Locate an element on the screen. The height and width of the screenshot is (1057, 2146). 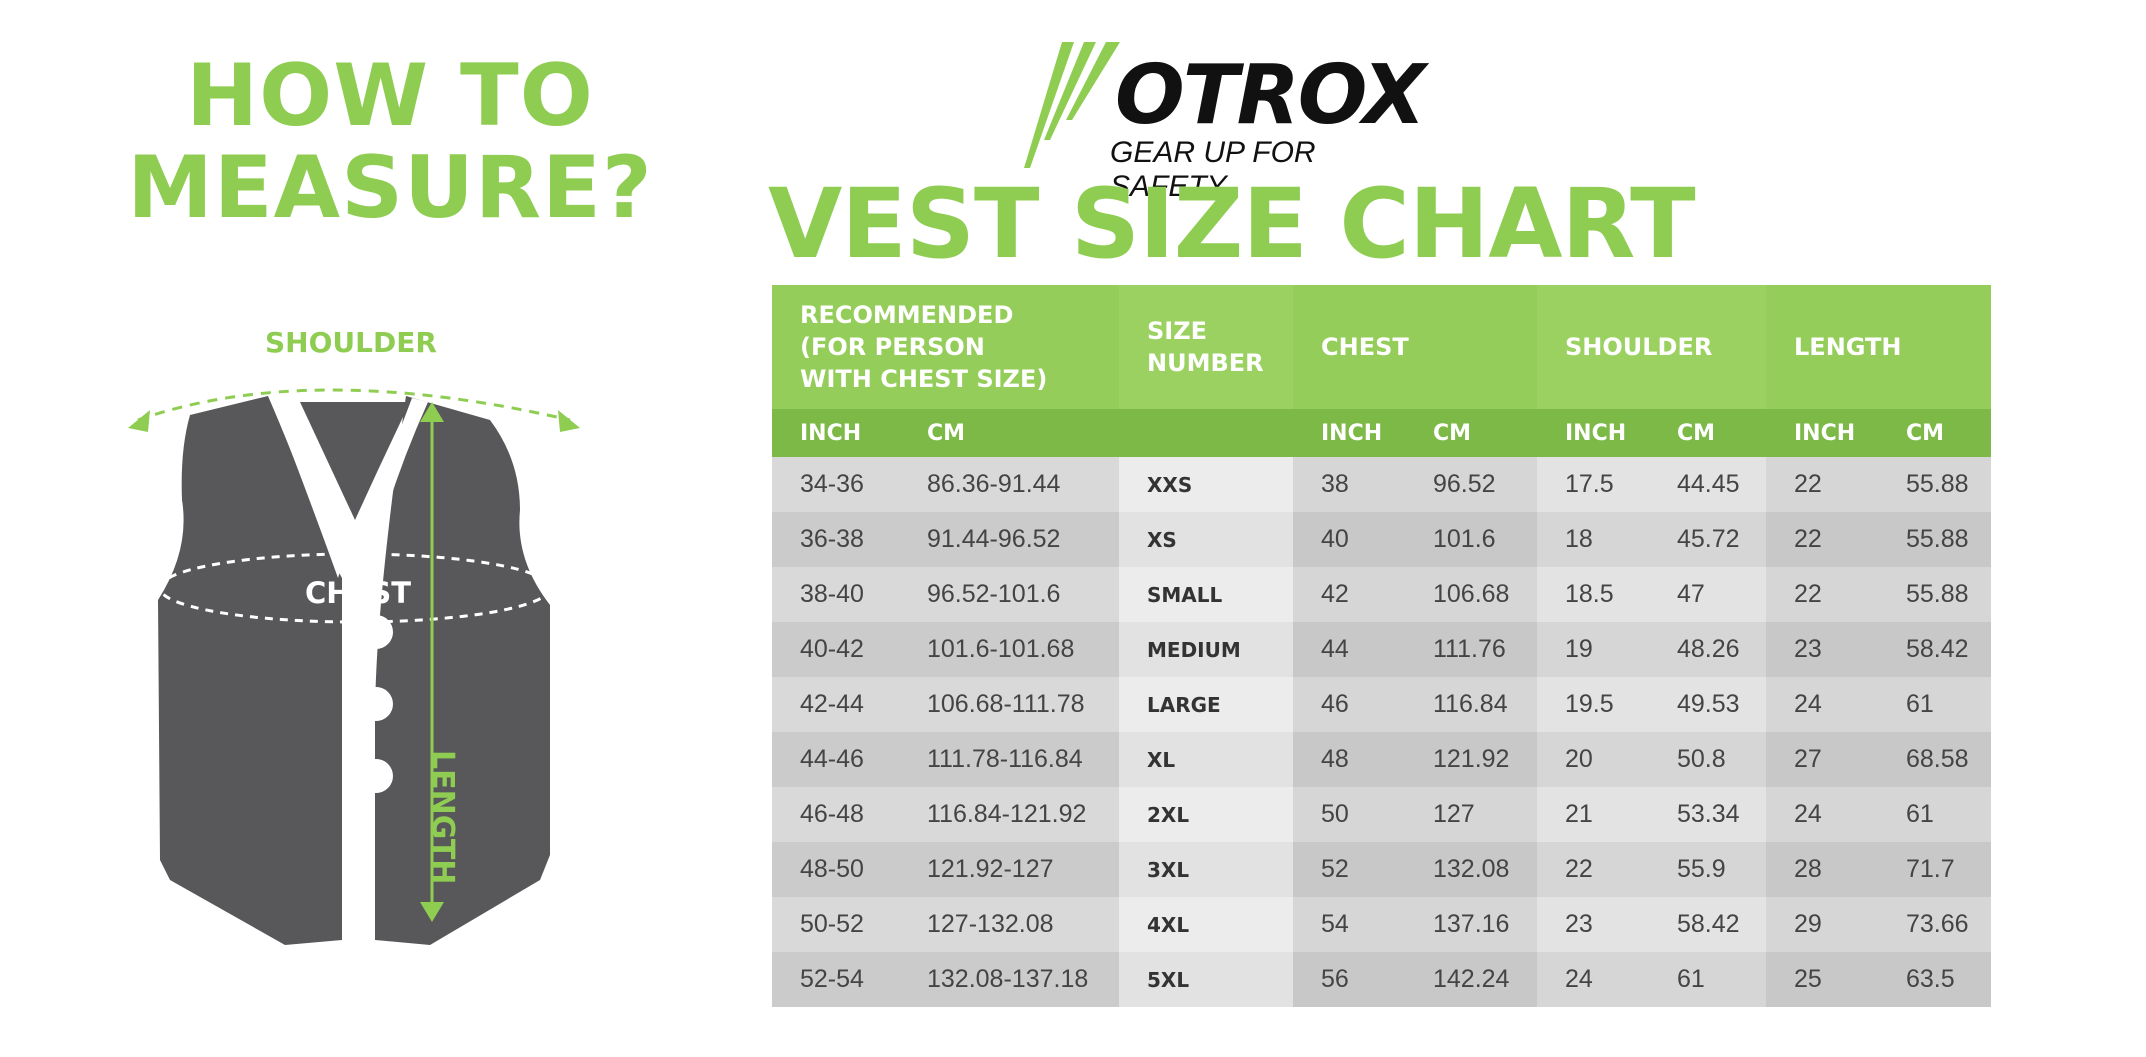
table-cell: 38-40 is located at coordinates (835, 594).